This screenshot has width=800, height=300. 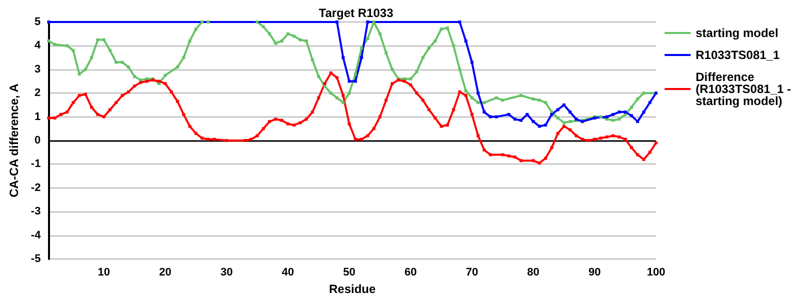 I want to click on y-tick-label: -4, so click(x=36, y=235).